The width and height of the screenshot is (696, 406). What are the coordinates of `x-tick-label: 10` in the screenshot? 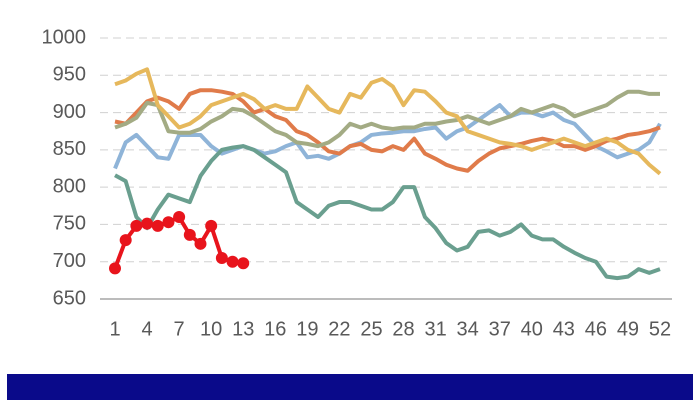 It's located at (211, 329).